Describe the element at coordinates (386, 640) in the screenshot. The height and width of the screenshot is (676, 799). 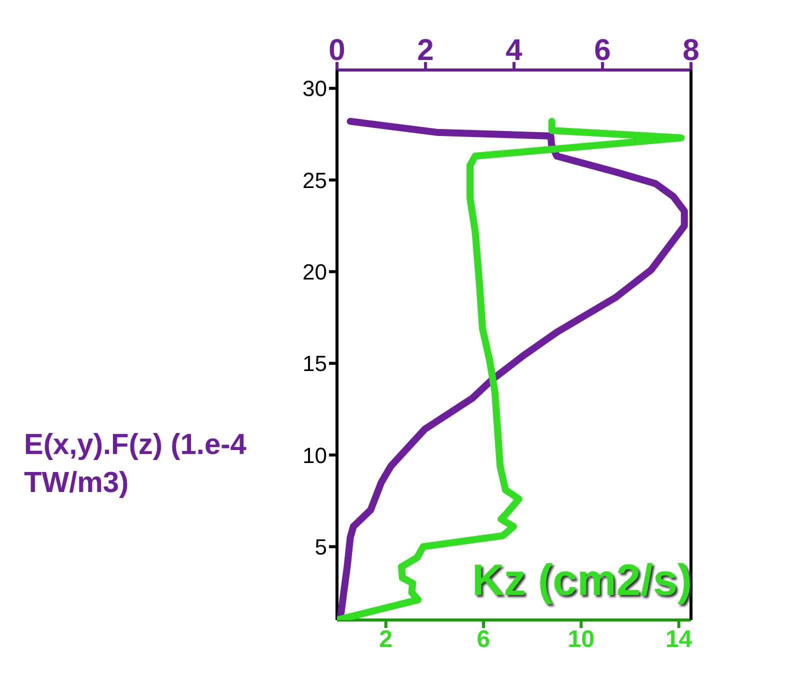
I see `x-tick-label: 2` at that location.